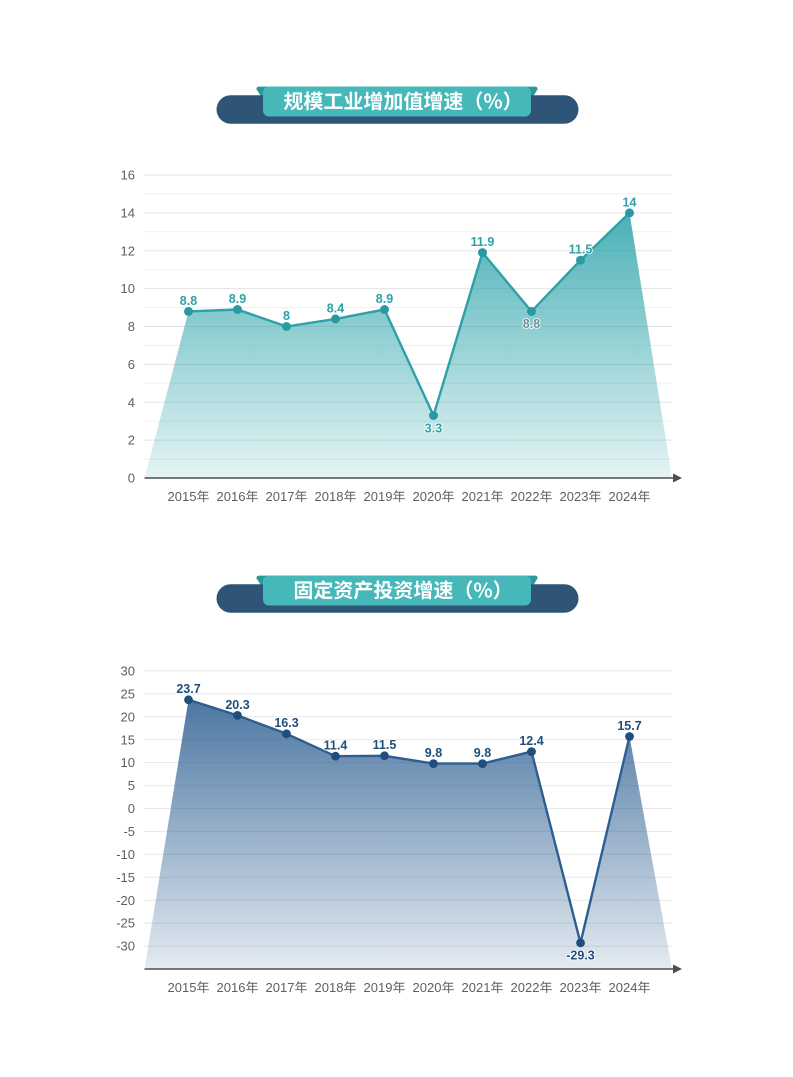  I want to click on svg-text: 8.4, so click(335, 308).